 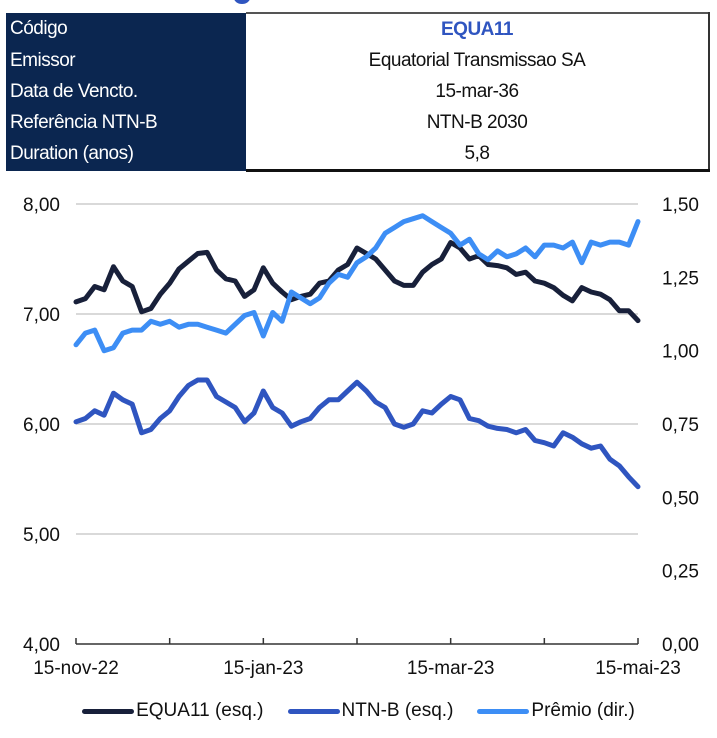 I want to click on y-axis-left: 4,00 5,00 6,00 7,00 8,00, so click(x=41, y=425).